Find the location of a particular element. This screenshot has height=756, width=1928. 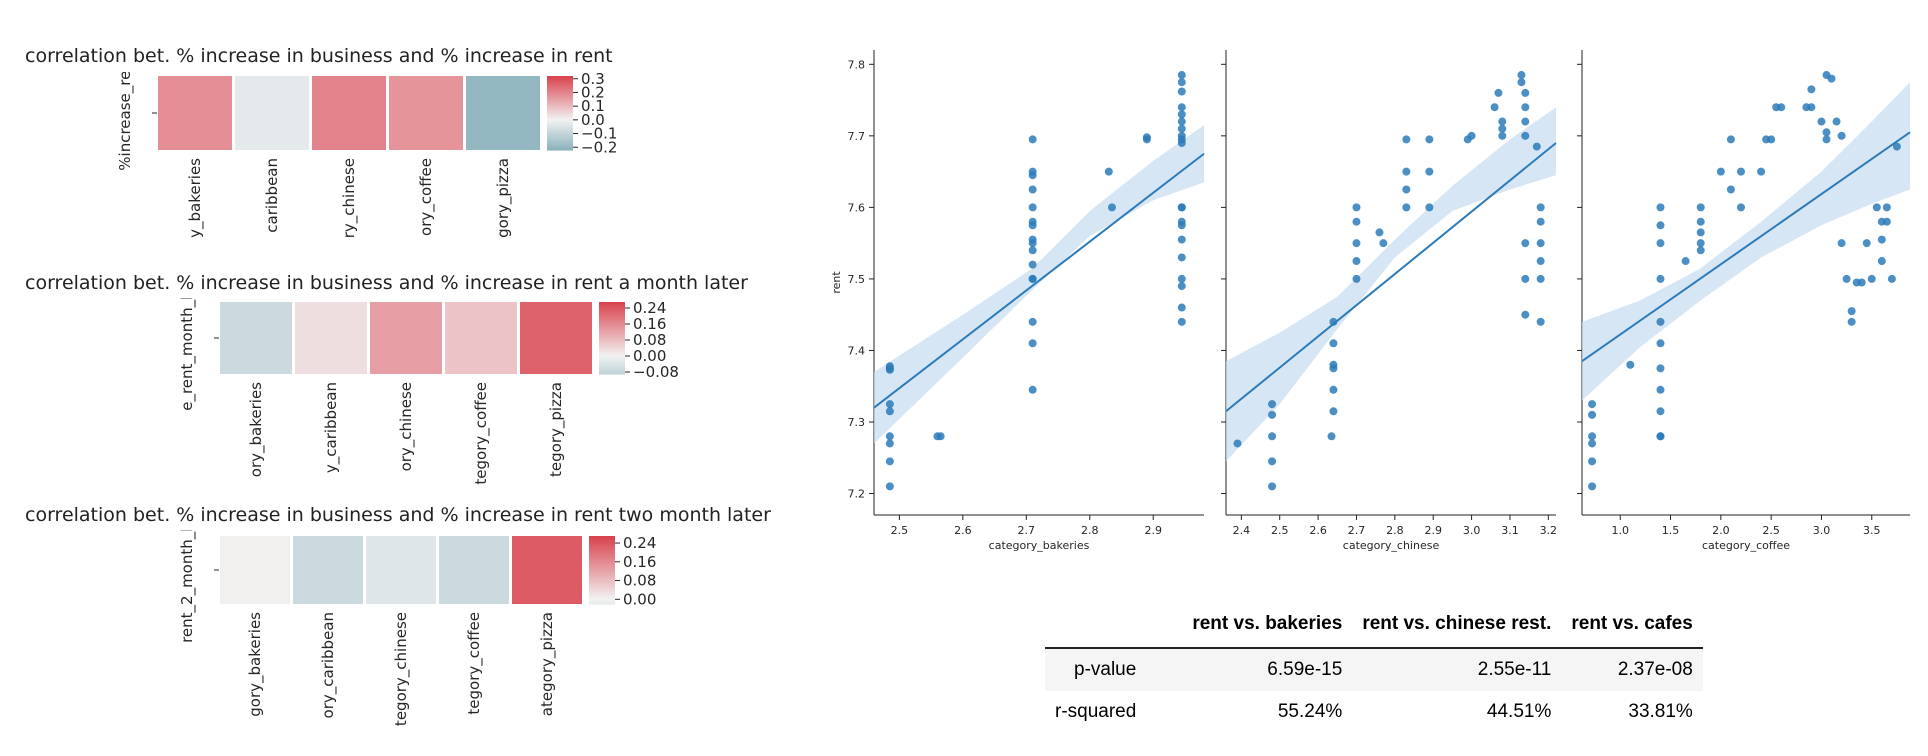

colorbar-tick-label: 0.0 is located at coordinates (593, 120).